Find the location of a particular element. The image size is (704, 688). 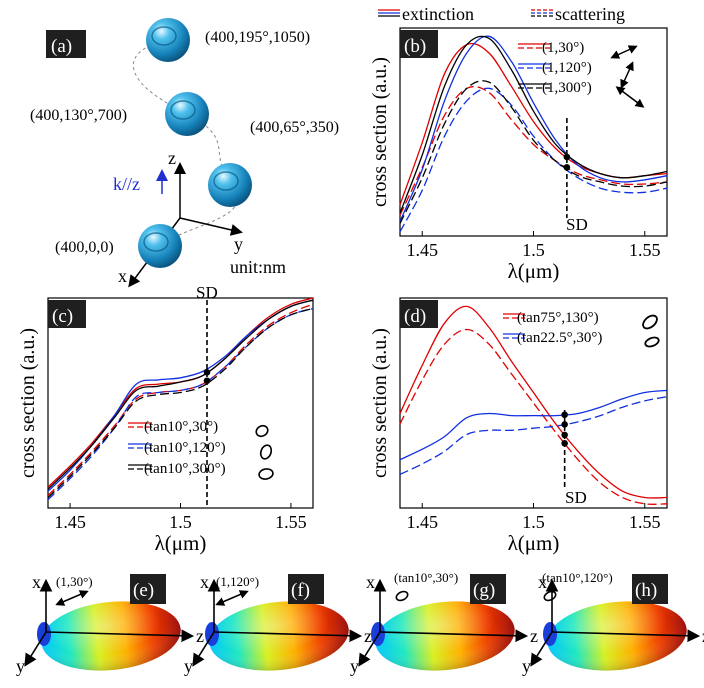

sphere-4-label: (400,0,0) is located at coordinates (84, 247).